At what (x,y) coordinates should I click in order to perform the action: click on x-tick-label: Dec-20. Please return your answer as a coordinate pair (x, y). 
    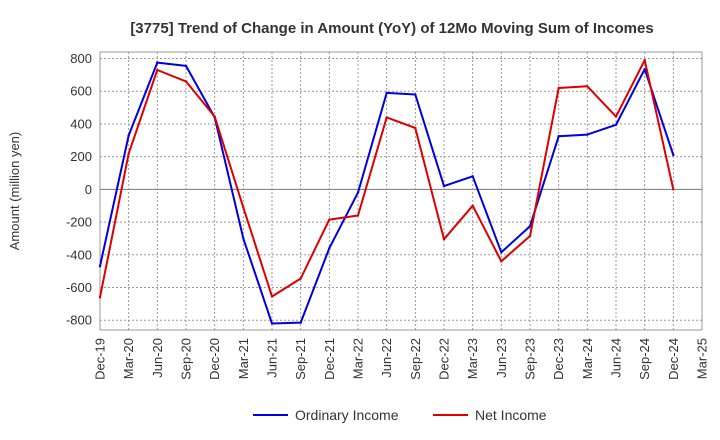
    Looking at the image, I should click on (214, 359).